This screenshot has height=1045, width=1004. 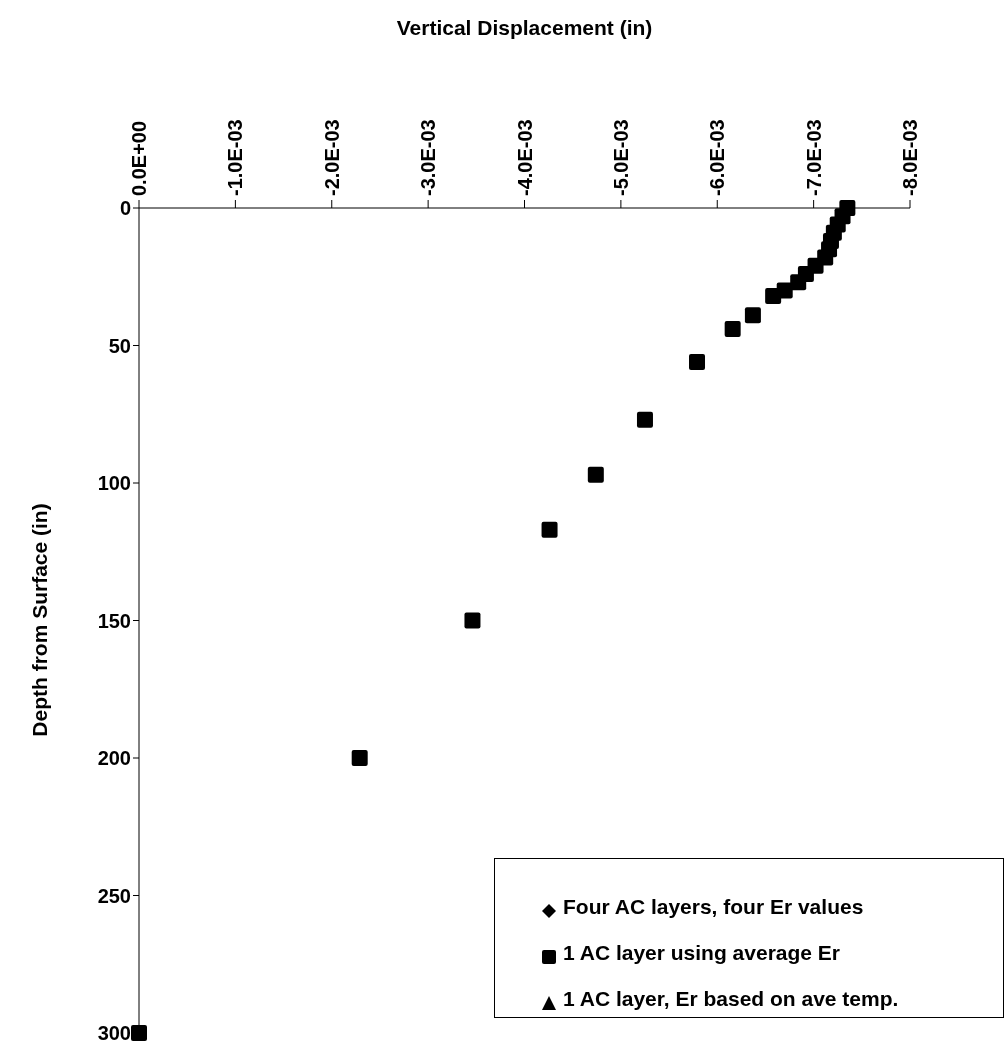 What do you see at coordinates (40, 620) in the screenshot?
I see `y-axis-title: Depth from Surface (in)` at bounding box center [40, 620].